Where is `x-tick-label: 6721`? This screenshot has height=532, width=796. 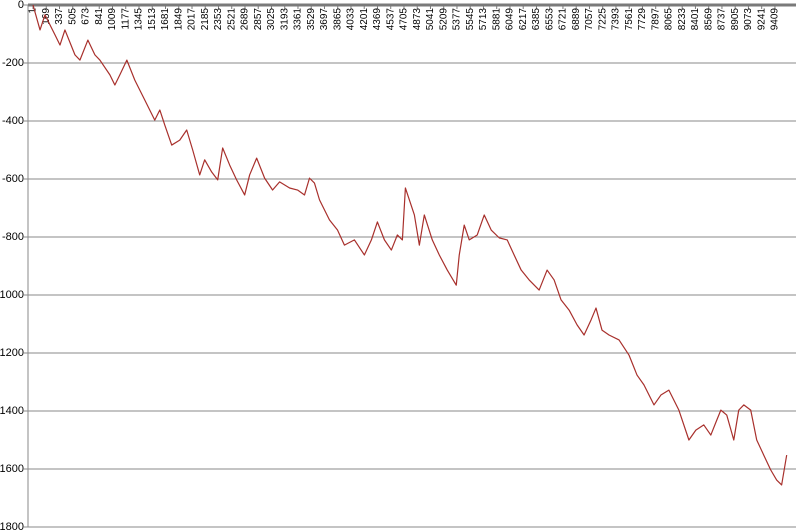 x-tick-label: 6721 is located at coordinates (563, 19).